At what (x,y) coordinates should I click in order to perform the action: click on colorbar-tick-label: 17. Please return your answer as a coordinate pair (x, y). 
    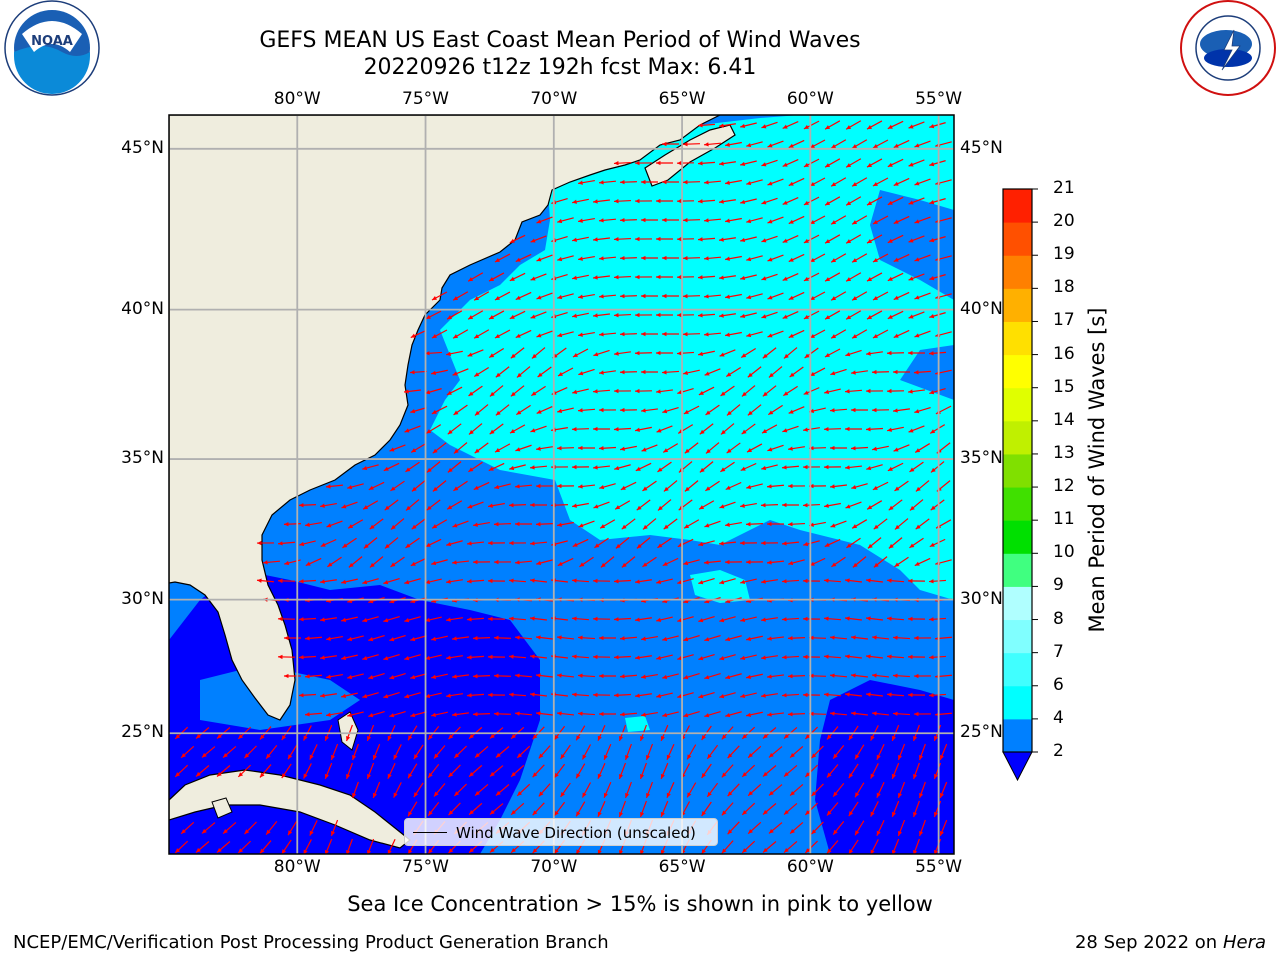
    Looking at the image, I should click on (1064, 320).